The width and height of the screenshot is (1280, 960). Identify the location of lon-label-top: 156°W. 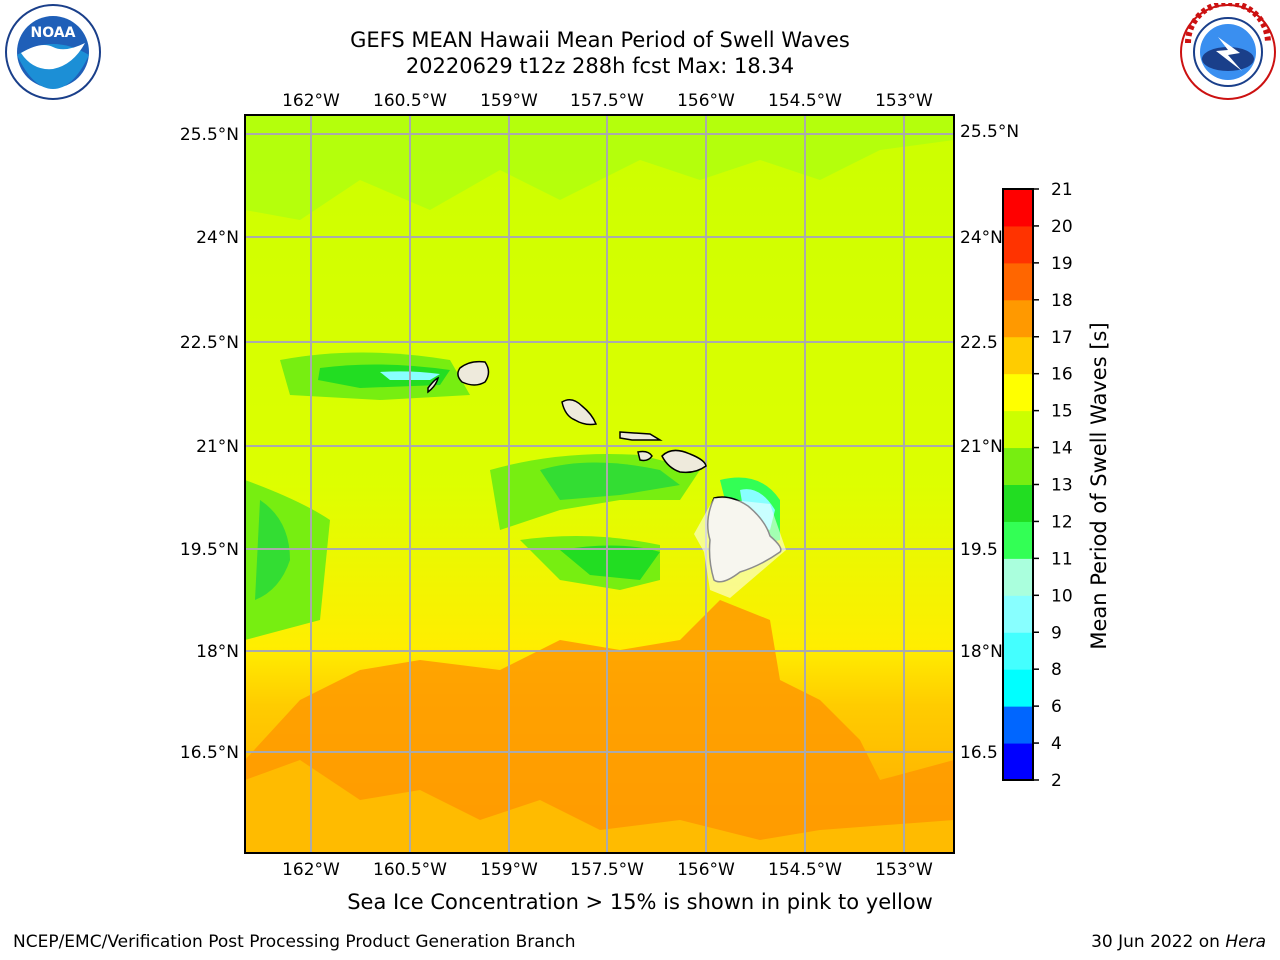
(706, 101).